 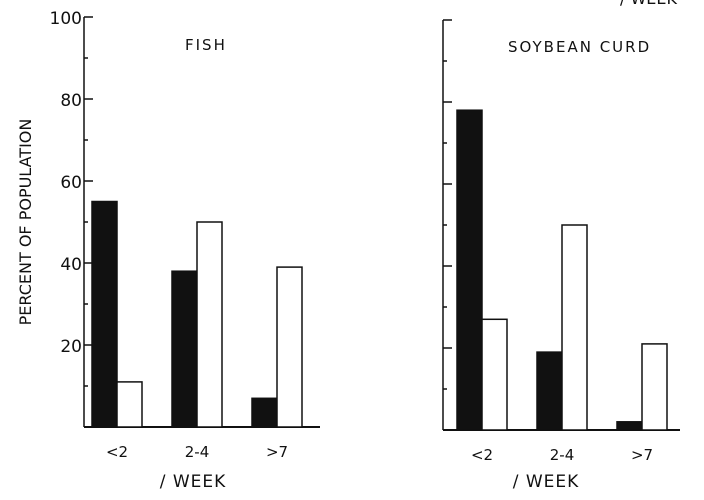 I want to click on panel-title-0: FISH, so click(x=206, y=45).